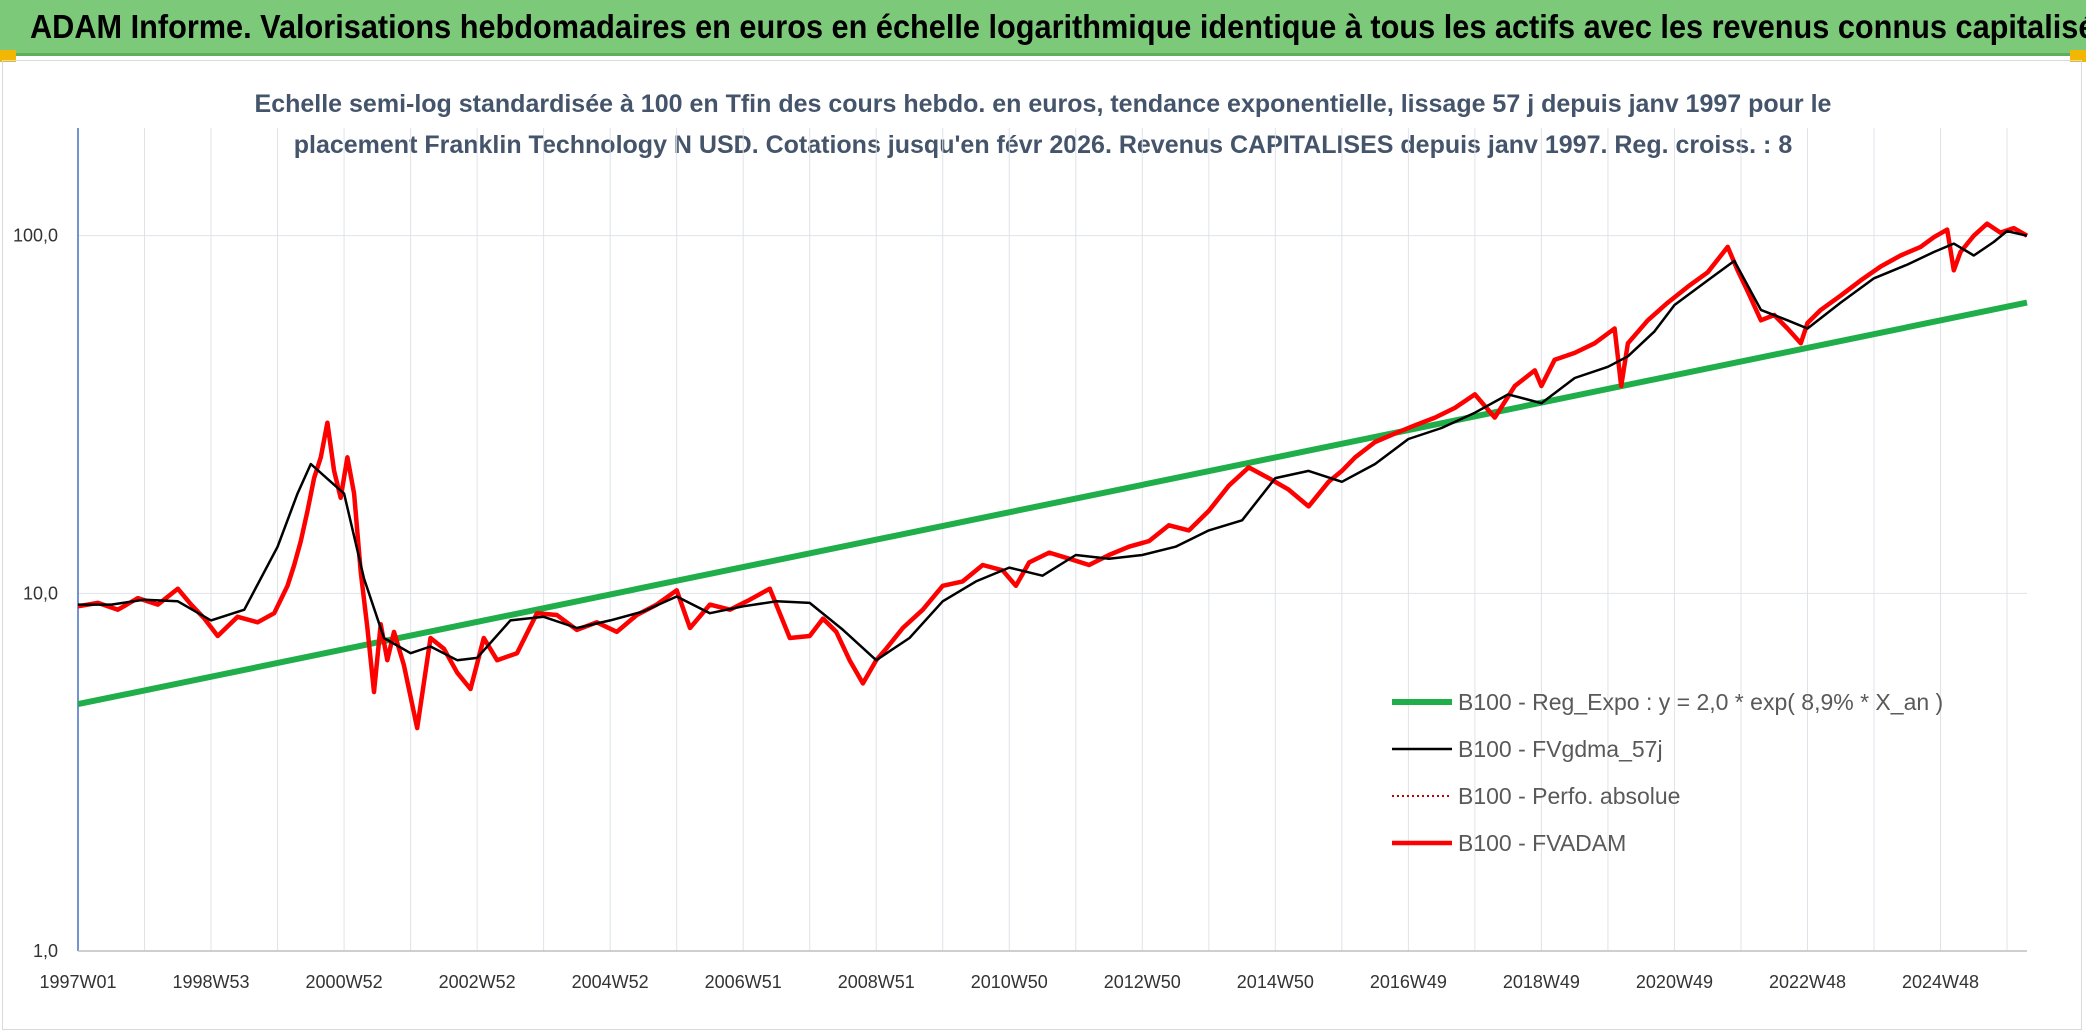  What do you see at coordinates (1142, 982) in the screenshot?
I see `x-tick-label: 2012W50` at bounding box center [1142, 982].